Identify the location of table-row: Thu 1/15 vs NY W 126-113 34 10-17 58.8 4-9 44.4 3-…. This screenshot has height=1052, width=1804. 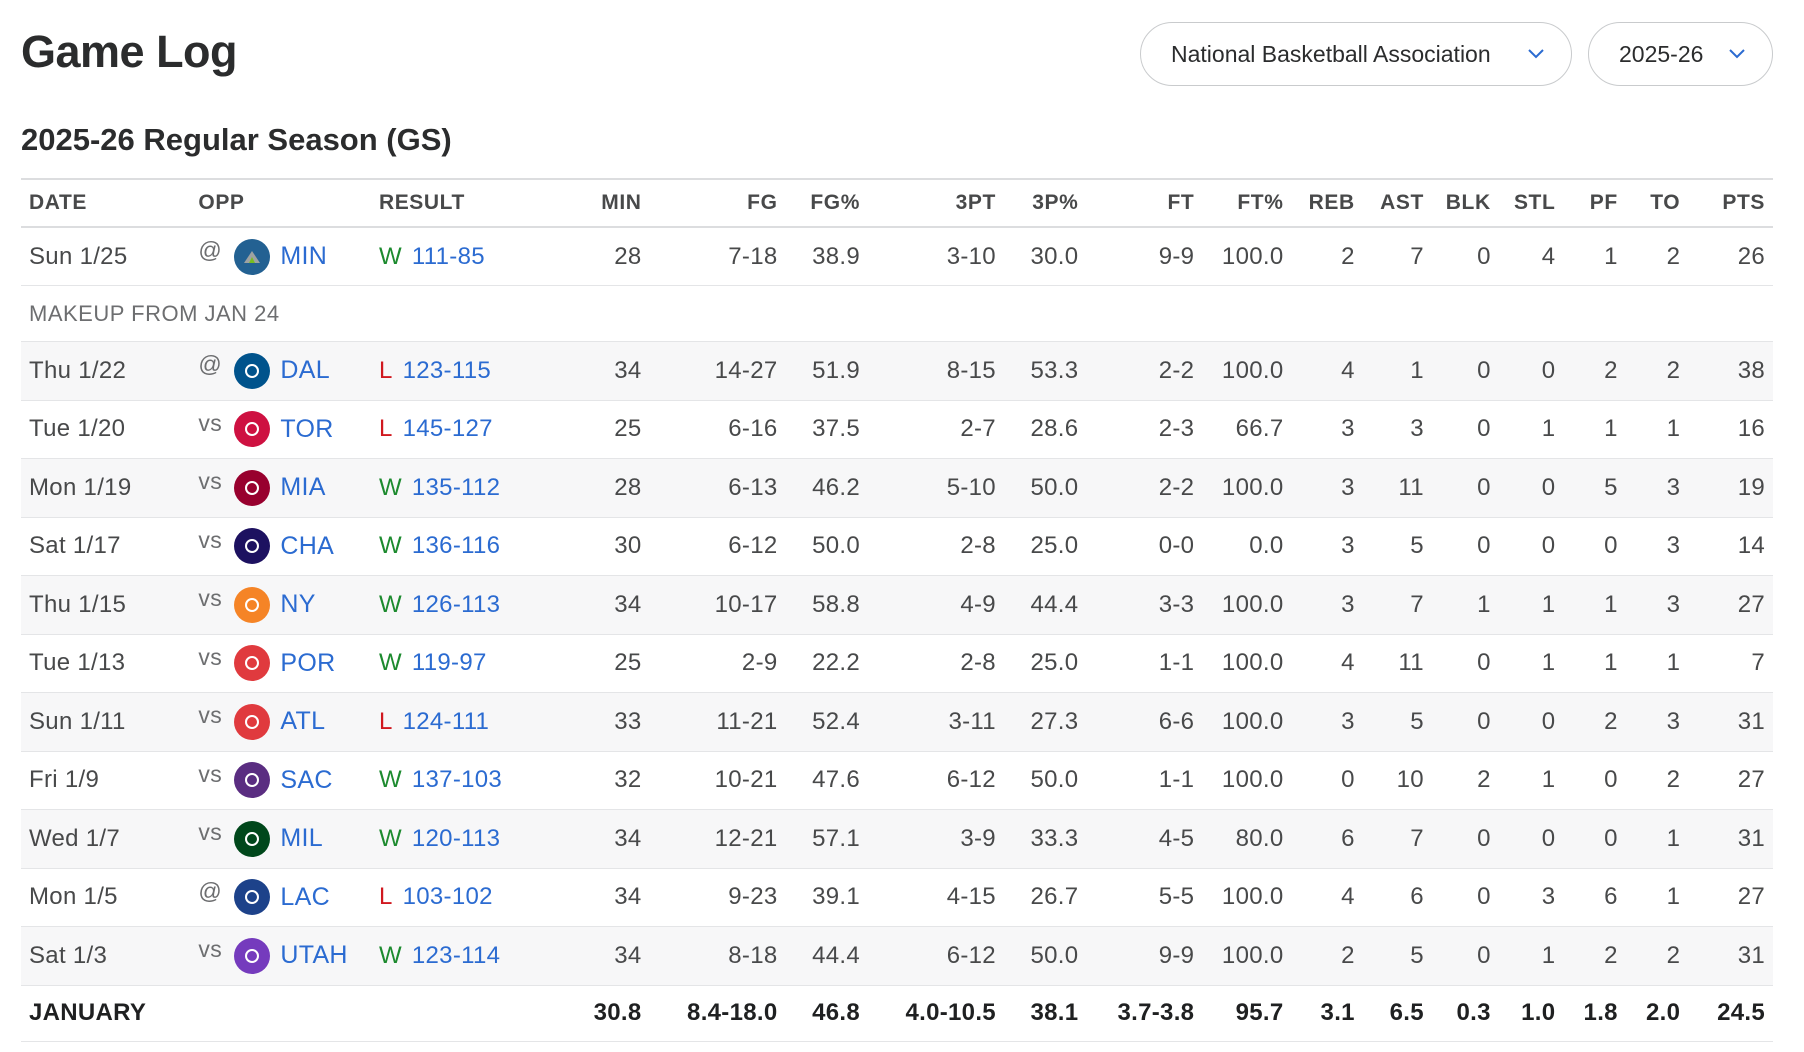
(897, 605).